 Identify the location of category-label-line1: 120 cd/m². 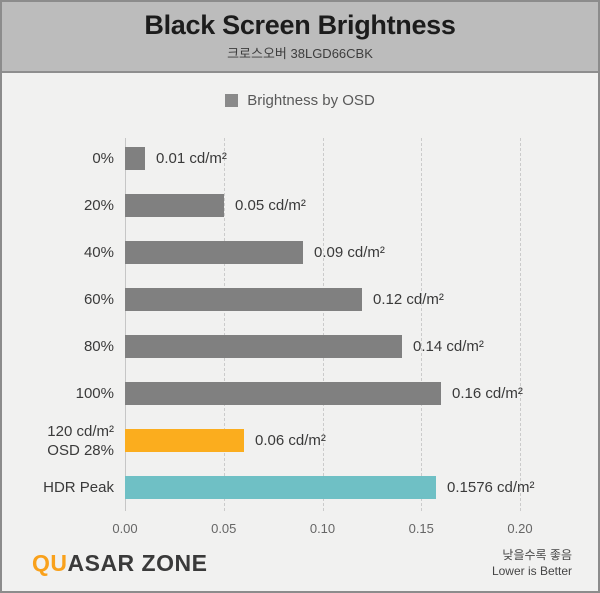
(80, 431).